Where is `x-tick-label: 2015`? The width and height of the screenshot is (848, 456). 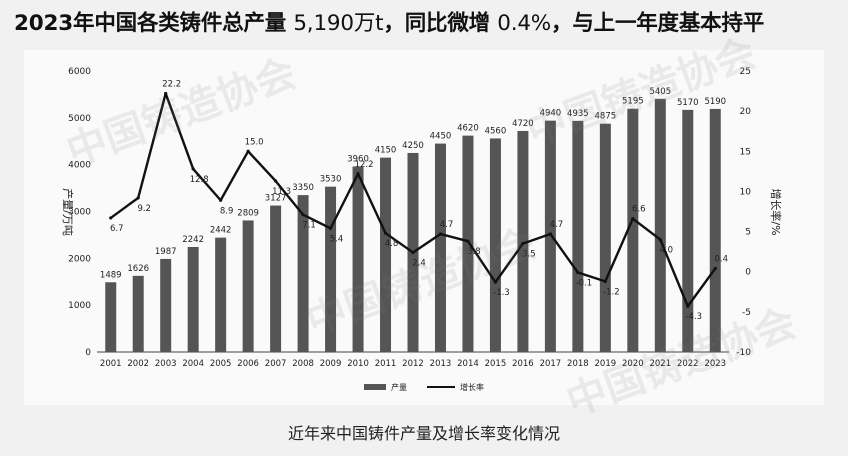
x-tick-label: 2015 is located at coordinates (496, 364).